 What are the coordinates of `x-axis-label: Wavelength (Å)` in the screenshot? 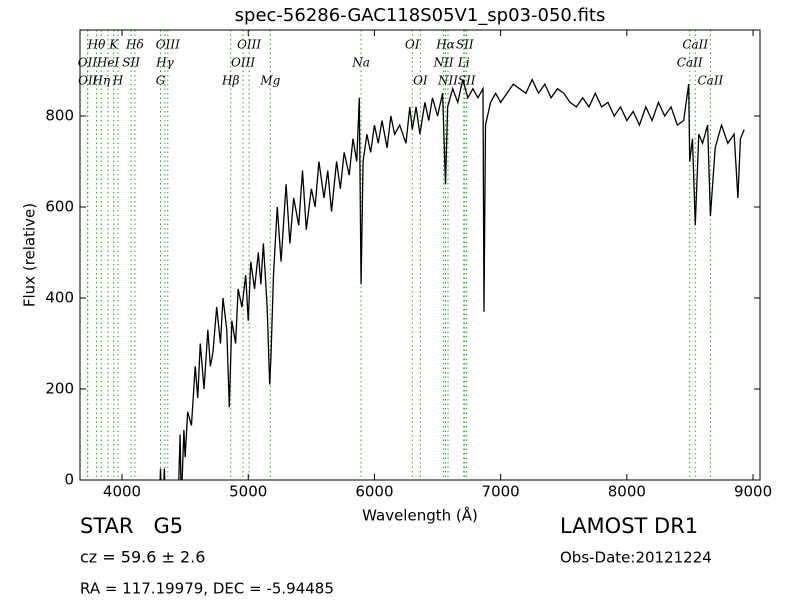 It's located at (420, 515).